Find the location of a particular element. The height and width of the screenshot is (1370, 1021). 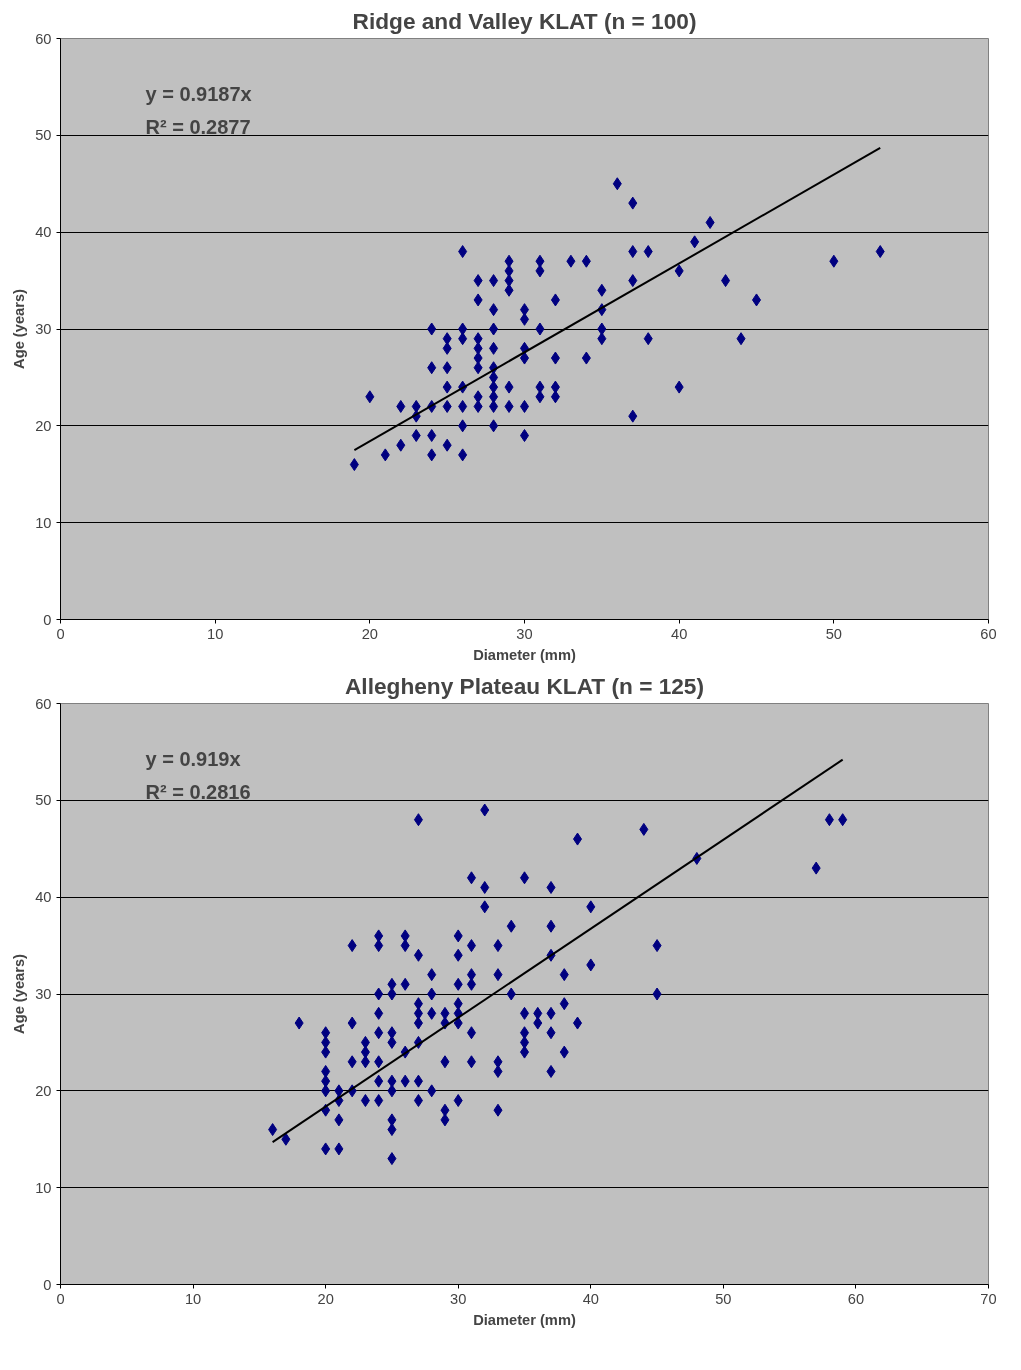

annotation: R² = 0.2877 is located at coordinates (198, 126).